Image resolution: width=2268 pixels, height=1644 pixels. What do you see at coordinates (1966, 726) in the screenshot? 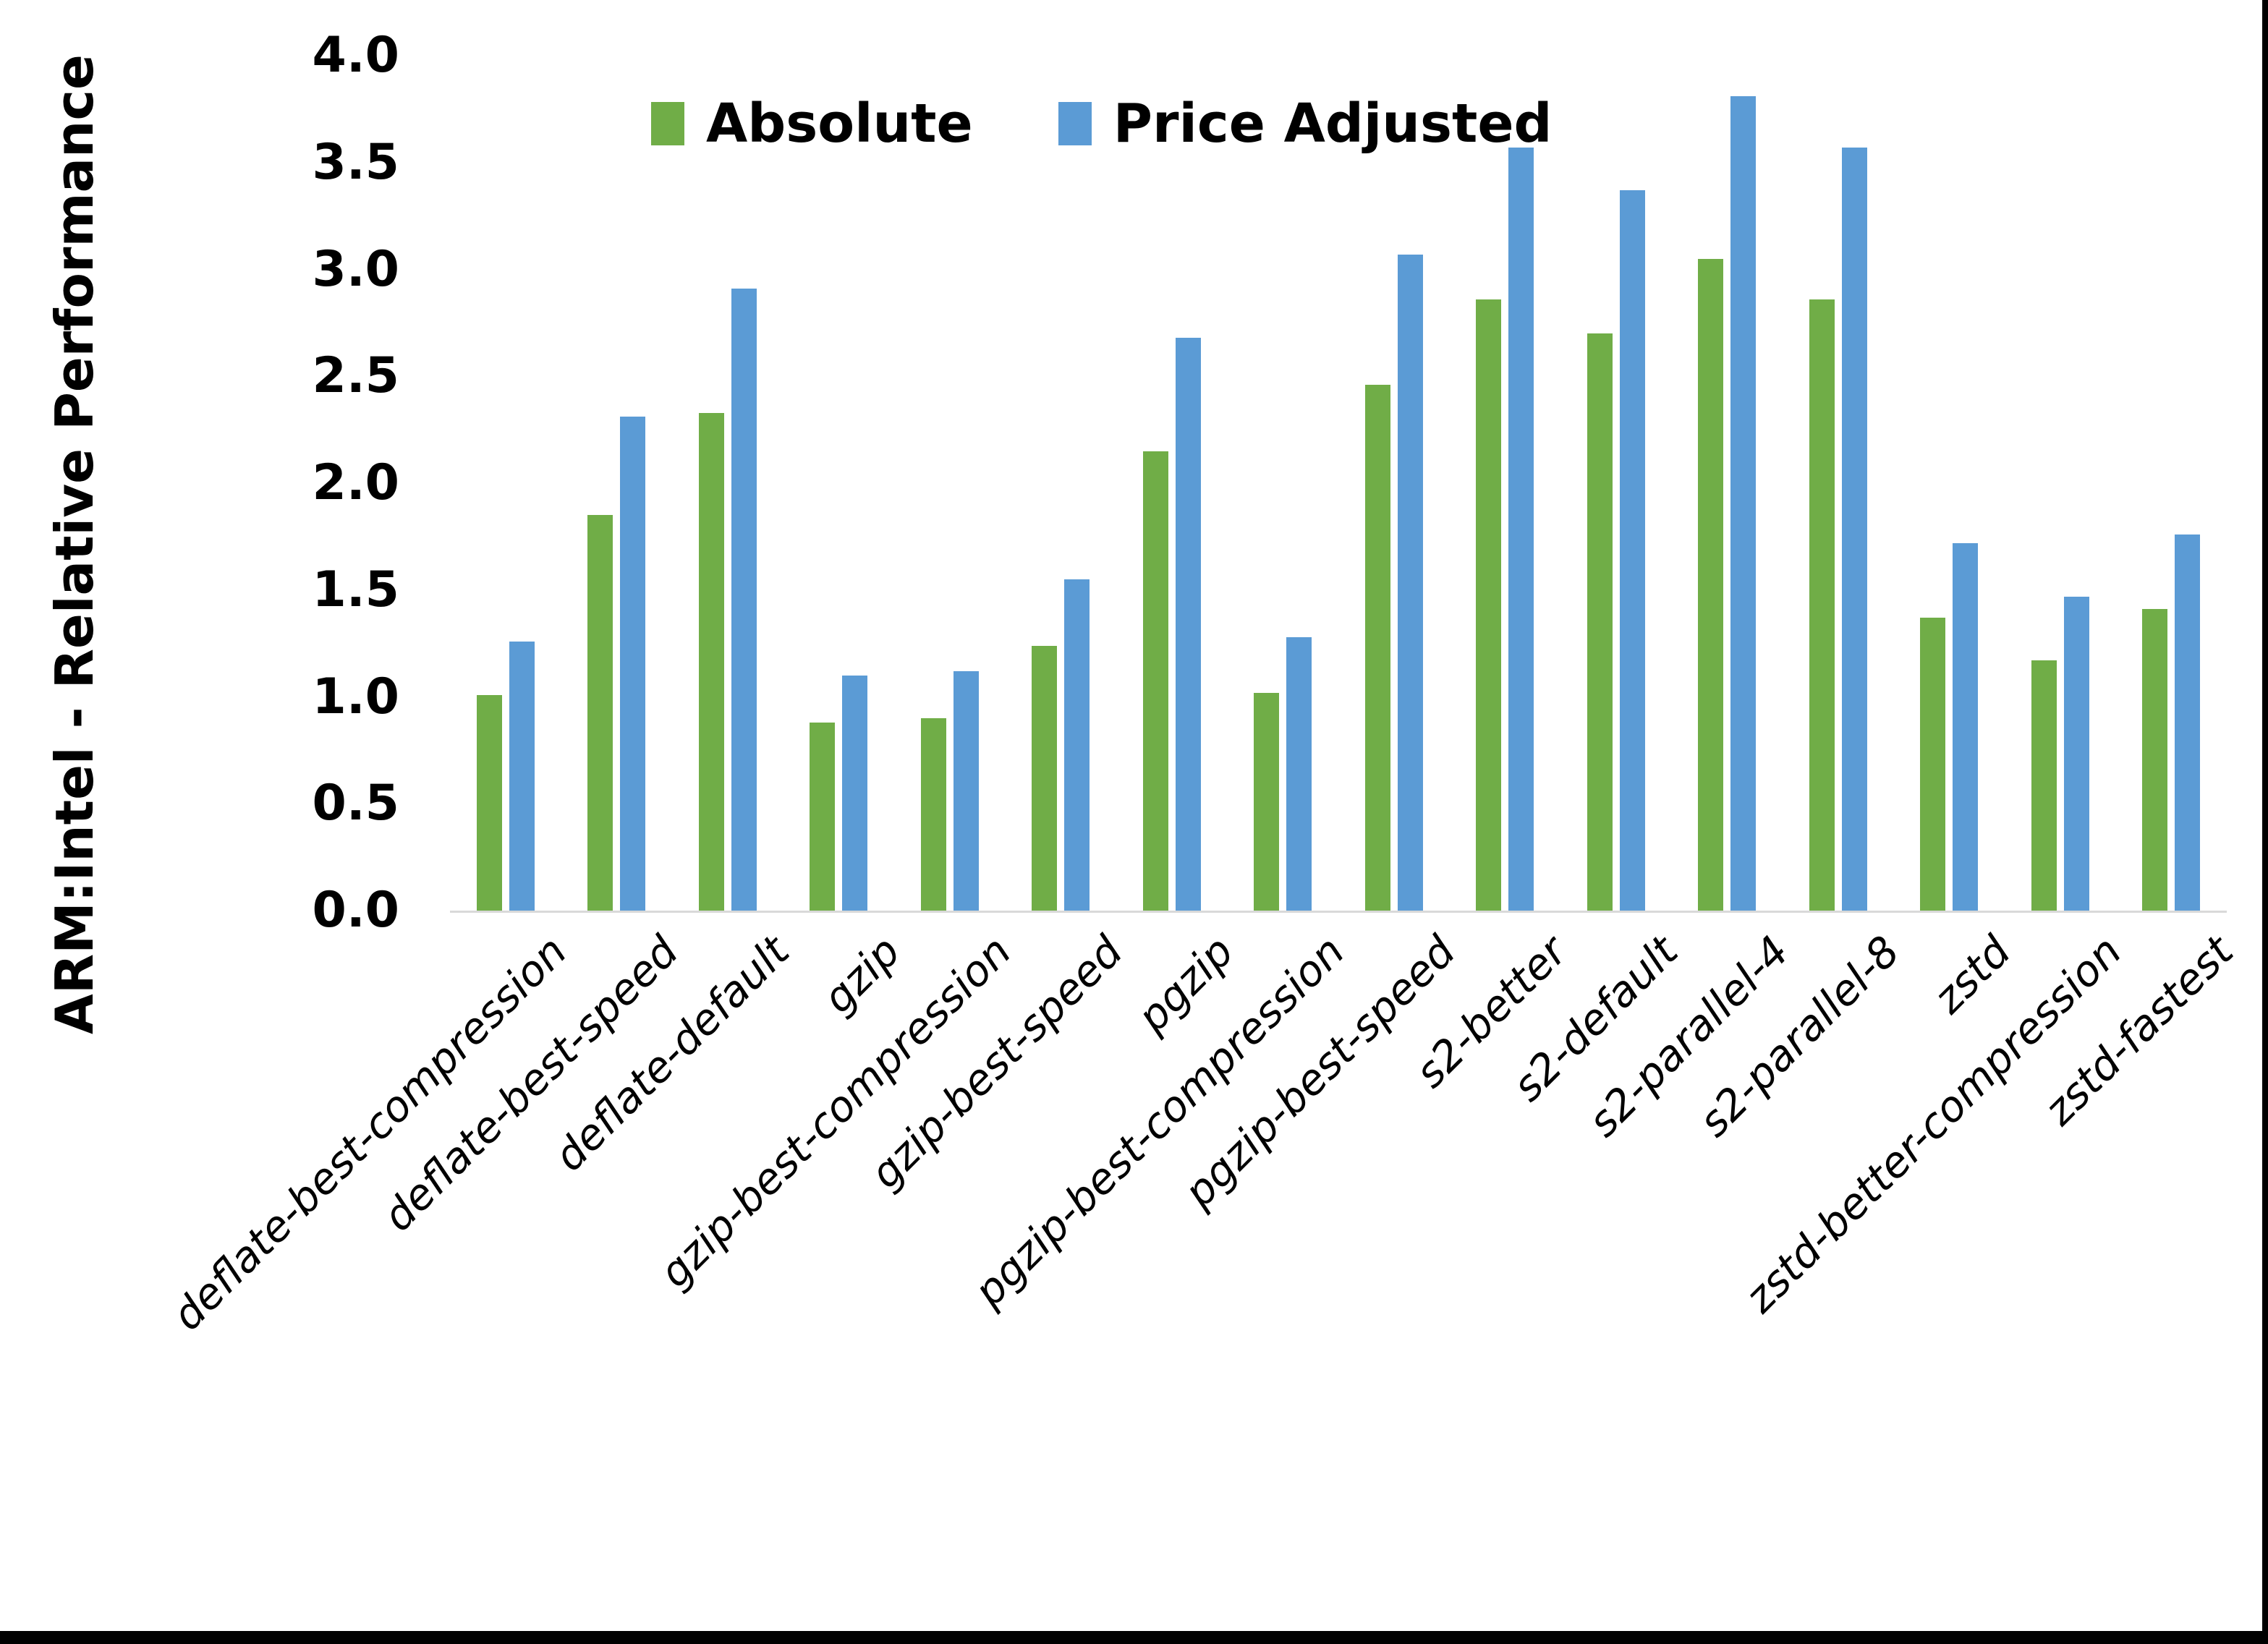
I see `bar-price-adjusted-zstd` at bounding box center [1966, 726].